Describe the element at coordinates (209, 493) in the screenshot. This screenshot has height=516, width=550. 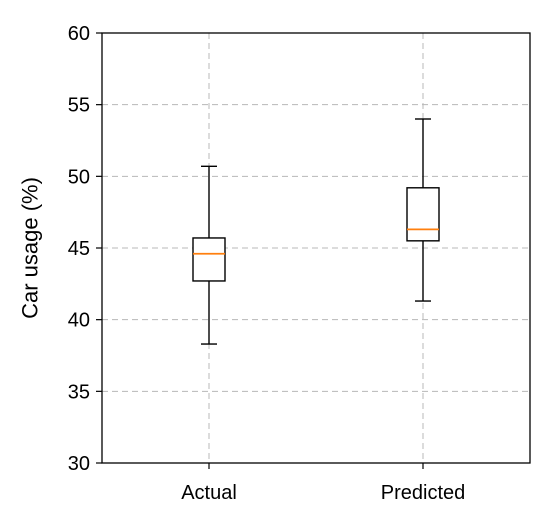
I see `x-tick-label: Actual` at that location.